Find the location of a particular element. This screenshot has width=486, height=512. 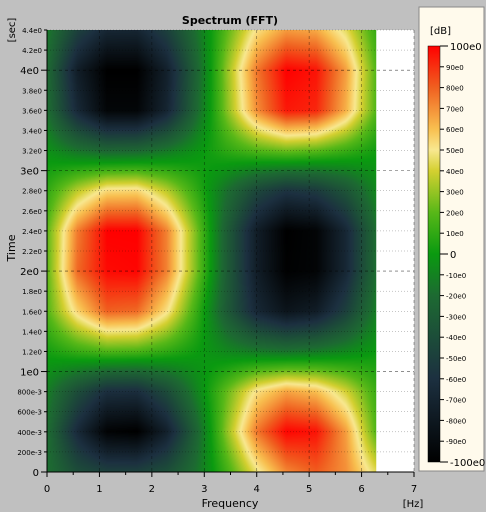

colorbar-unit: [dB] is located at coordinates (440, 31).